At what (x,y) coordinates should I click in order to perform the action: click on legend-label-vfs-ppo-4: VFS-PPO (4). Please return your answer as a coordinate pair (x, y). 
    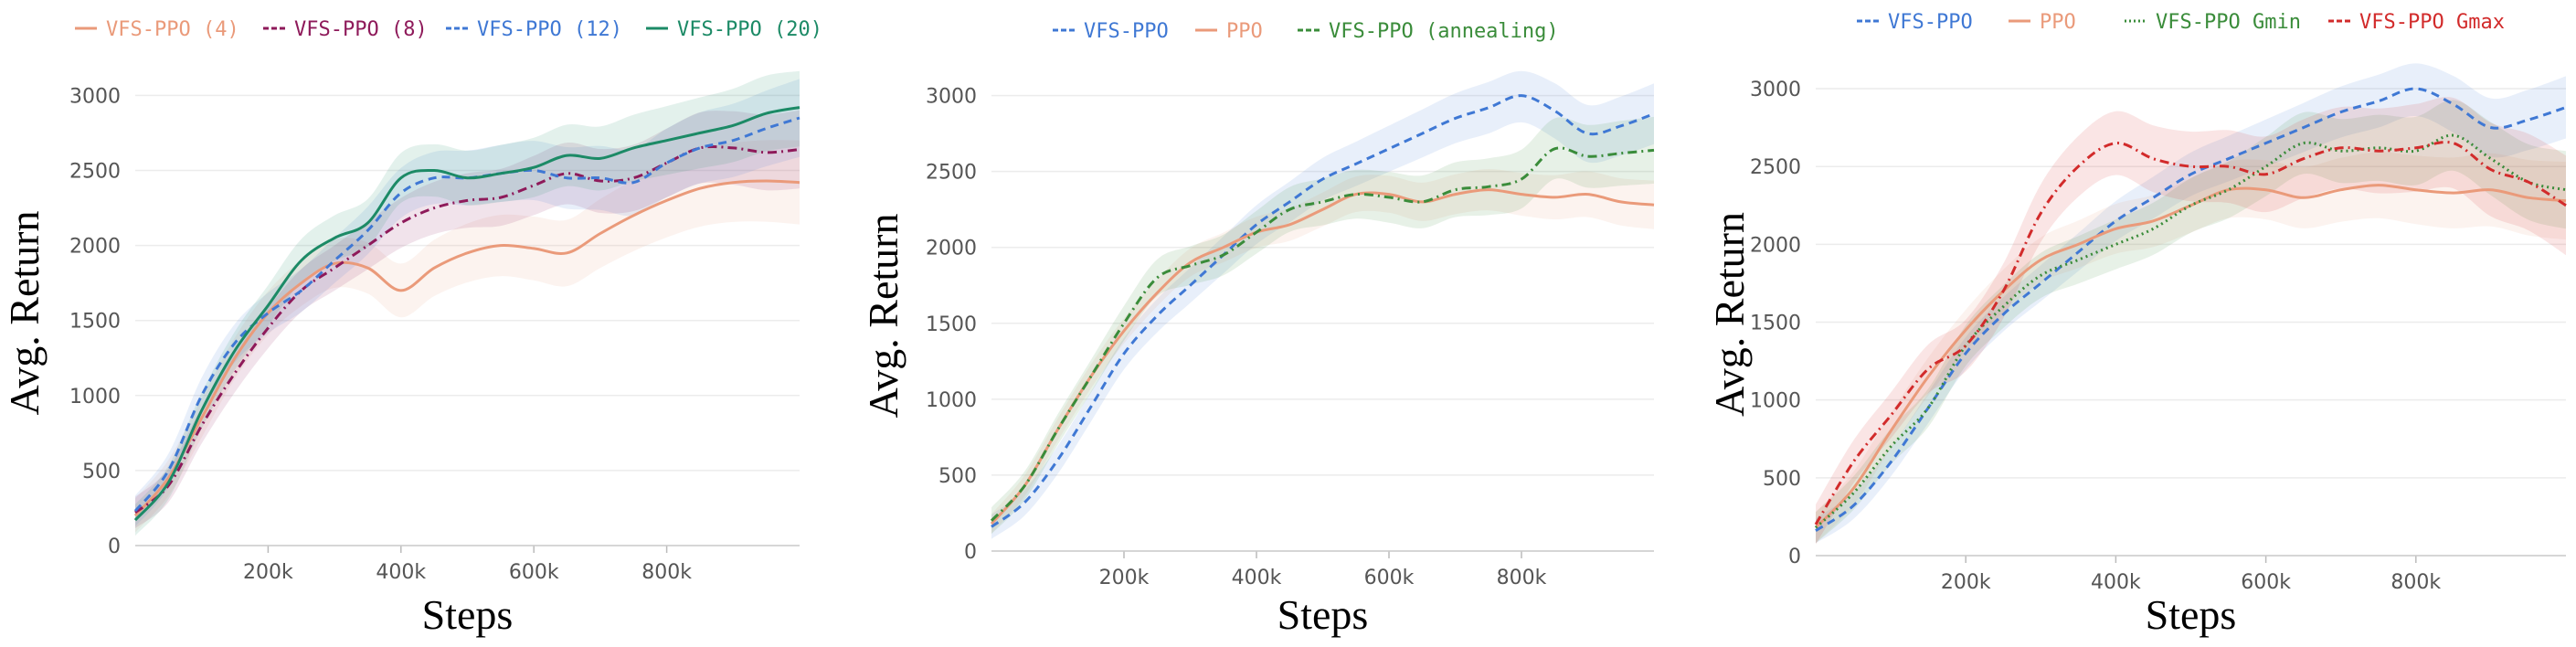
    Looking at the image, I should click on (172, 30).